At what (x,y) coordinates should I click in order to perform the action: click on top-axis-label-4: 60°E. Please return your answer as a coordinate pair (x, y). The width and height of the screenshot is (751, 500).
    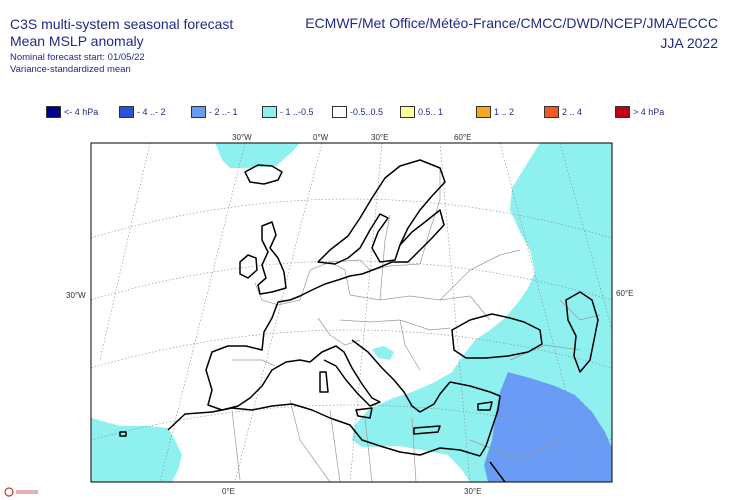
    Looking at the image, I should click on (462, 137).